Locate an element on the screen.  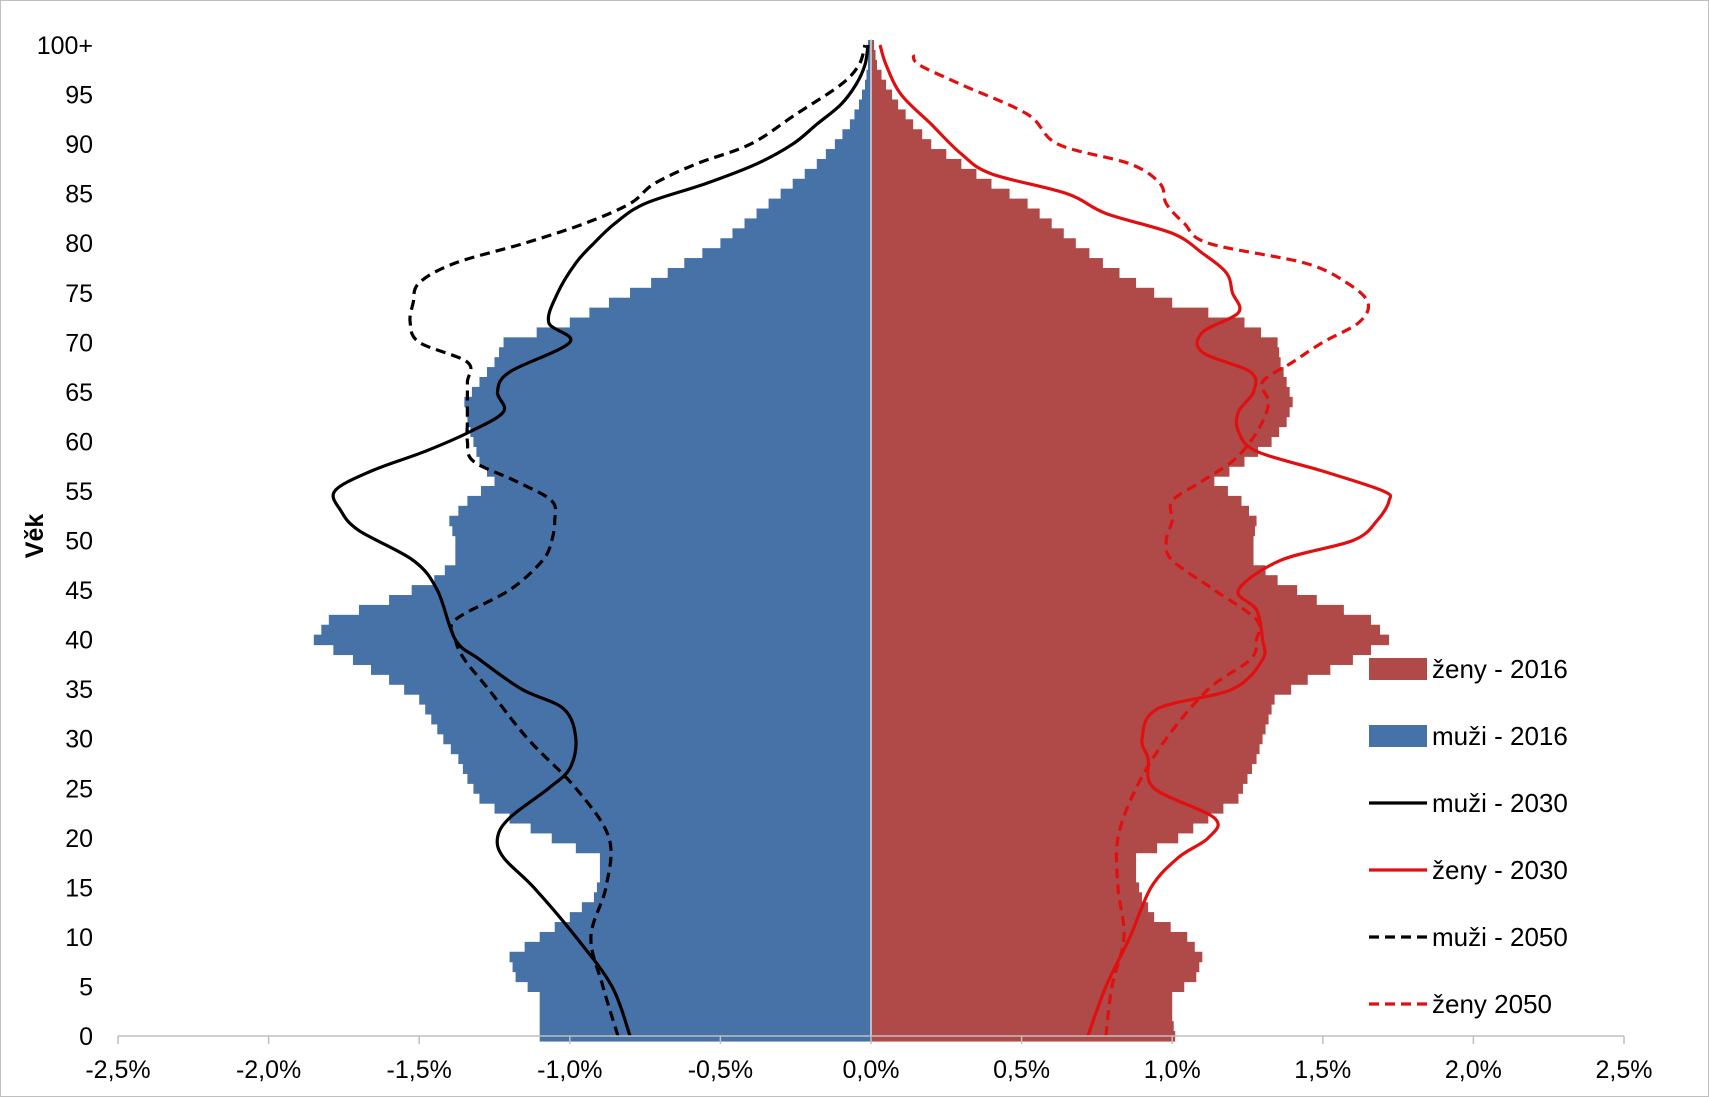
y-tick-label: 0 is located at coordinates (86, 1037).